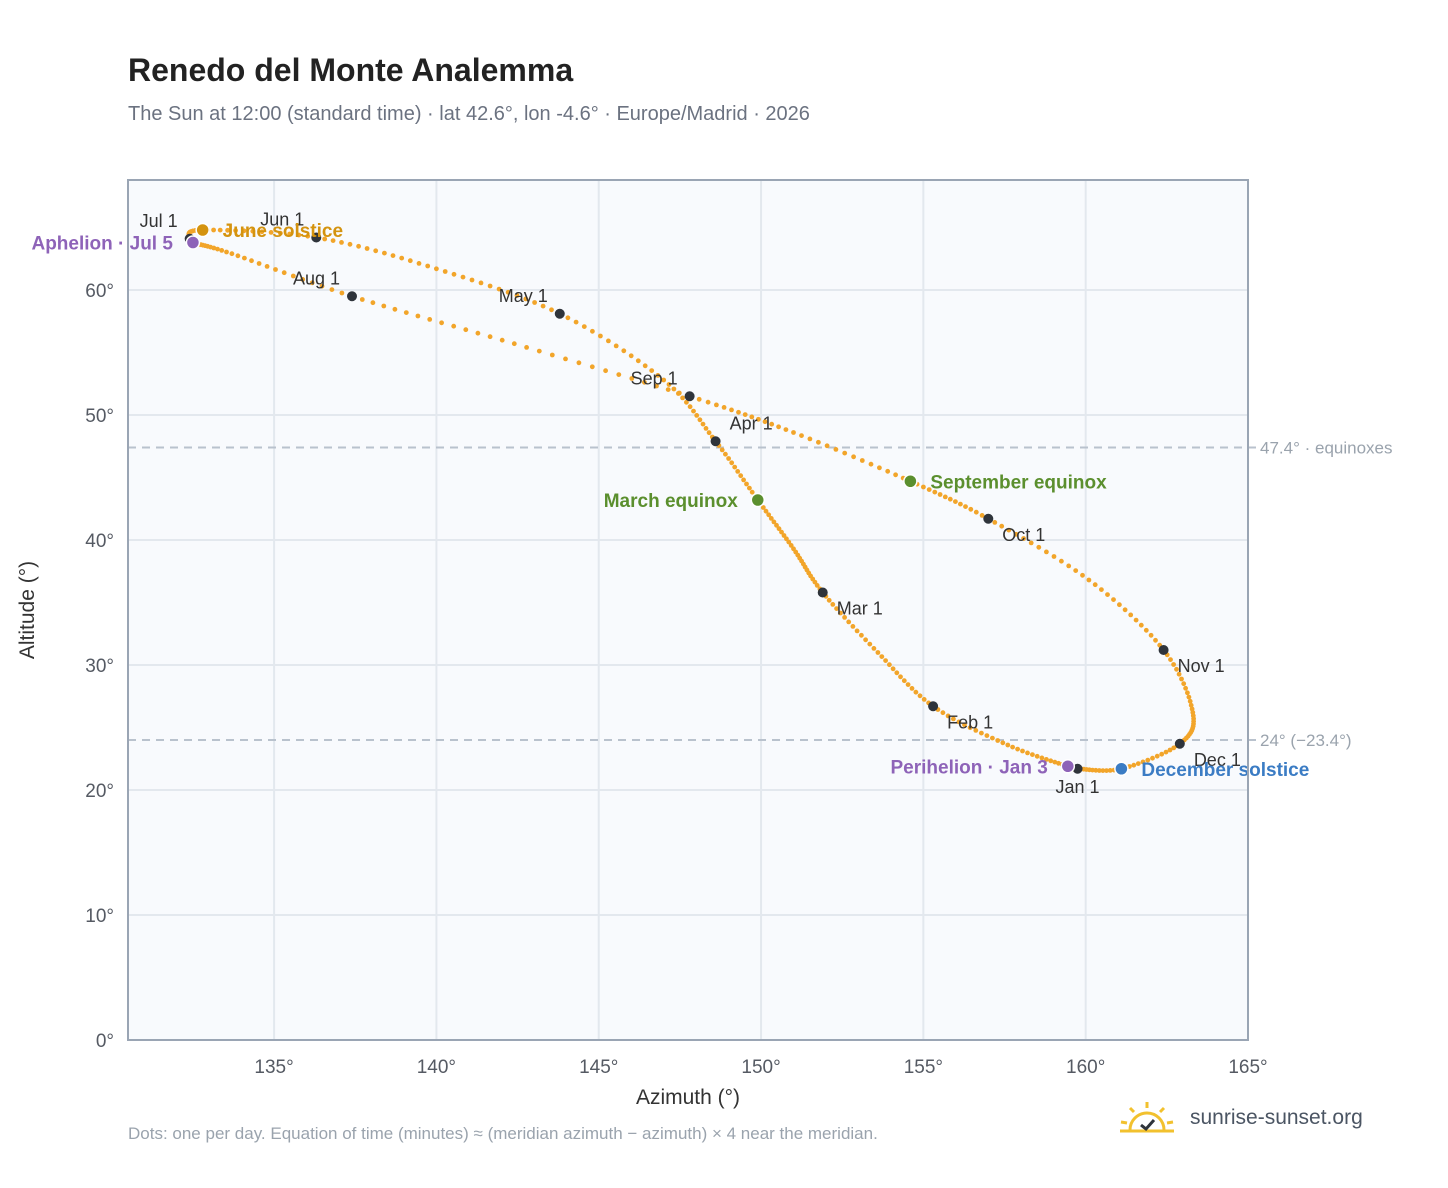  What do you see at coordinates (1326, 448) in the screenshot?
I see `reference-line-label: 47.4° · equinoxes` at bounding box center [1326, 448].